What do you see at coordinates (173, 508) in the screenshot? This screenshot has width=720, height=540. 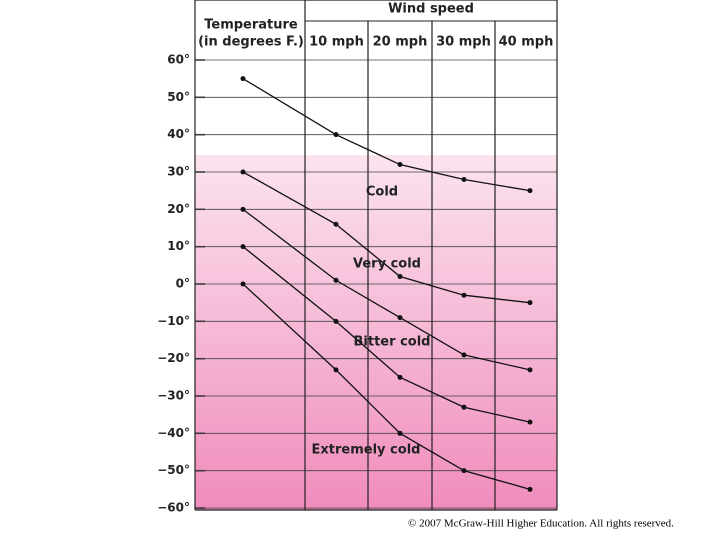 I see `y-tick-label: −60°` at bounding box center [173, 508].